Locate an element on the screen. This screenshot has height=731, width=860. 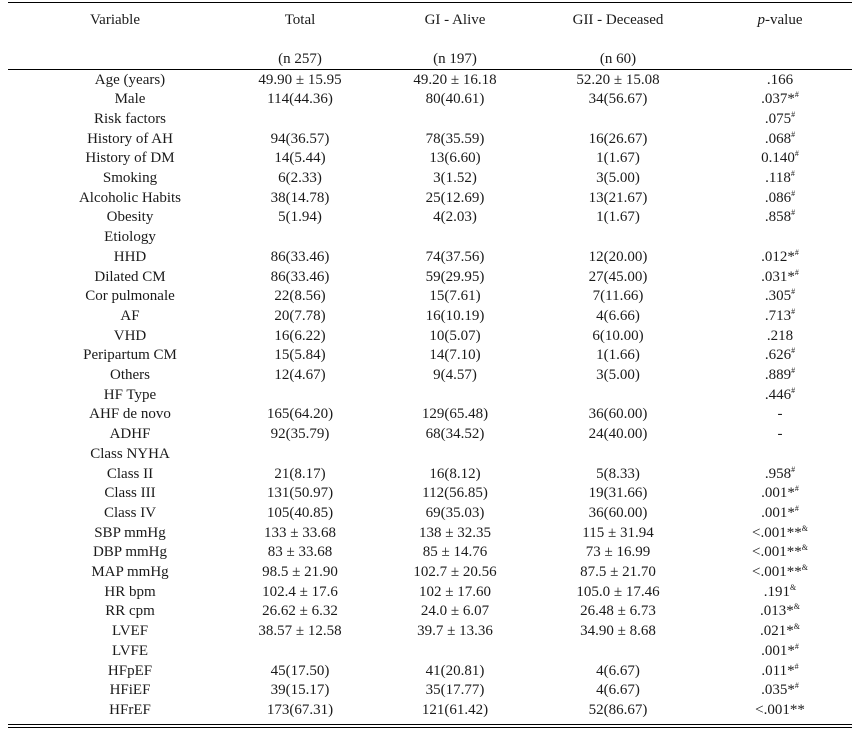
table-row: HF Type .446# is located at coordinates (430, 396).